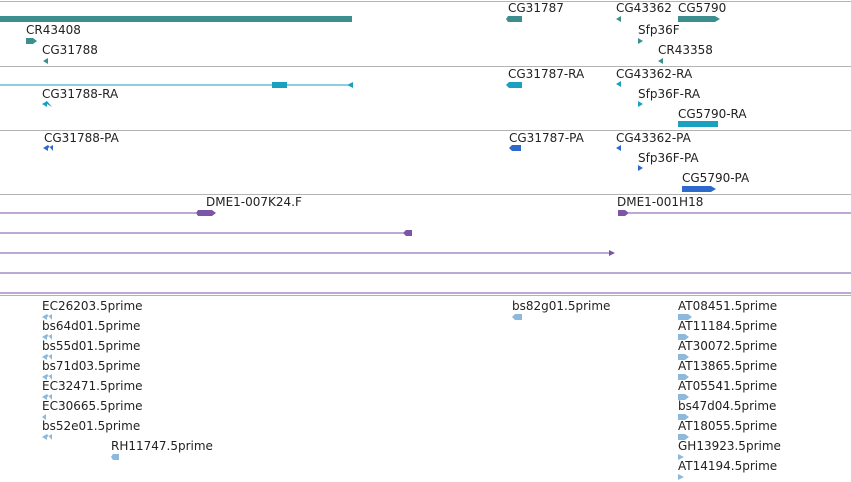 Image resolution: width=851 pixels, height=482 pixels. I want to click on transcript-CG31788-RA, so click(47, 104).